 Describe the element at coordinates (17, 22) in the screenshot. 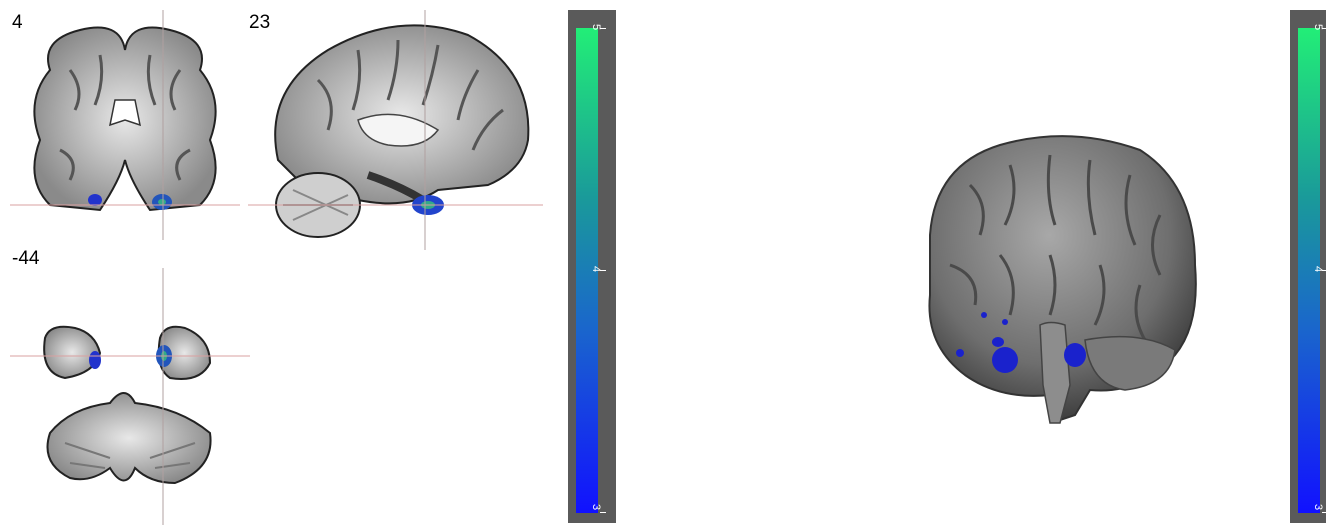

I see `coronal-slice-label: 4` at that location.